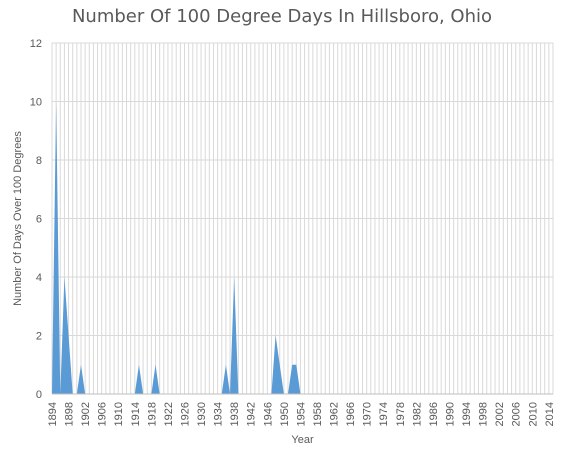  What do you see at coordinates (119, 414) in the screenshot?
I see `x-tick-label: 1910` at bounding box center [119, 414].